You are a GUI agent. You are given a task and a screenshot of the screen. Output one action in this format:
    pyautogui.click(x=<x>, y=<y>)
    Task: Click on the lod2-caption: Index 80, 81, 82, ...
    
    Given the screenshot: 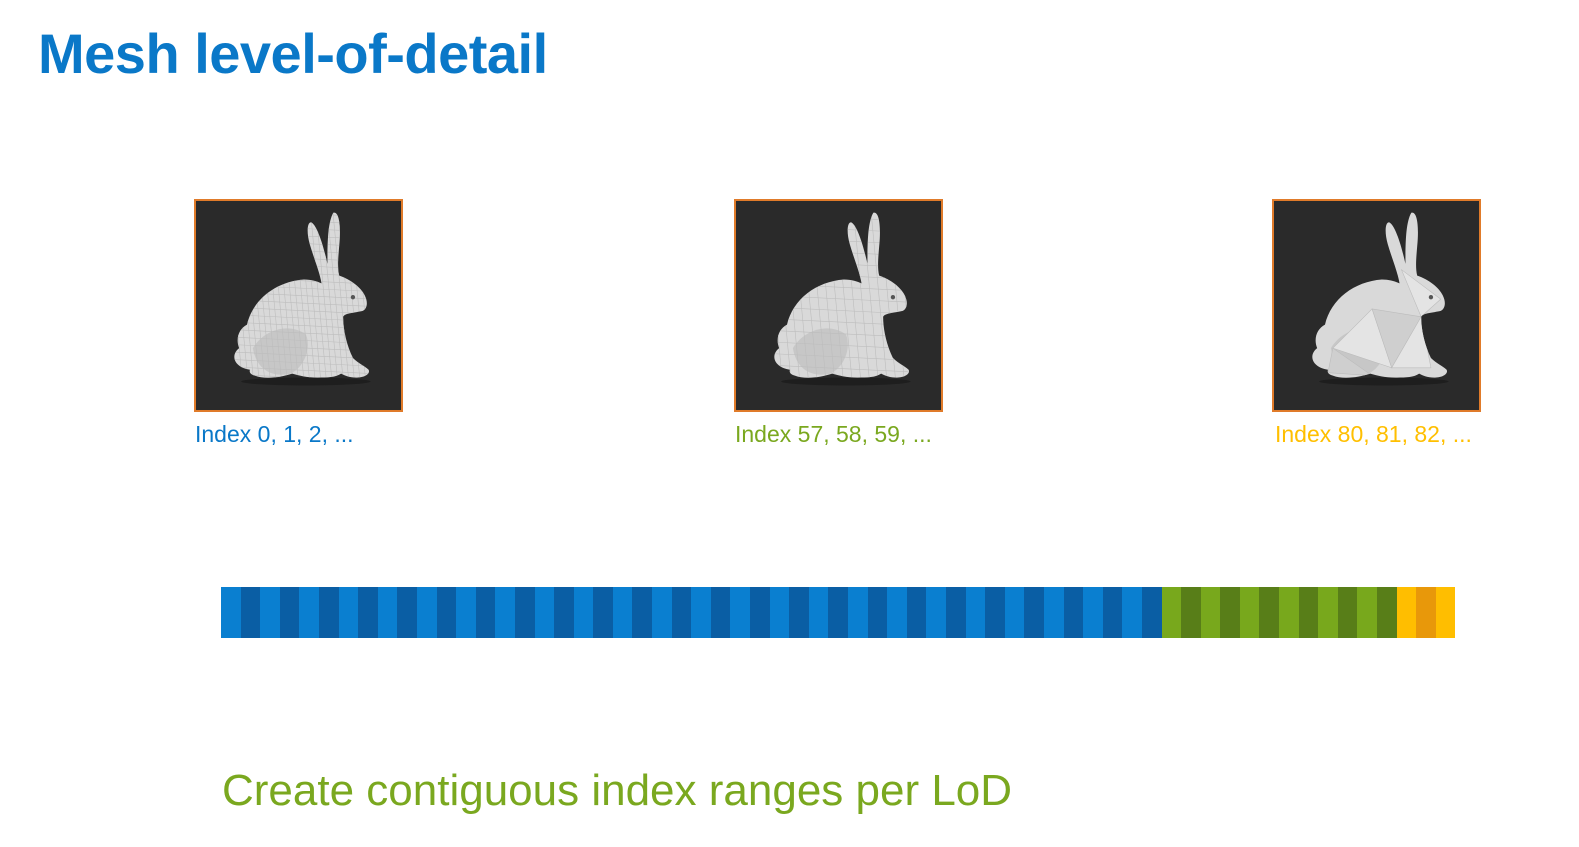 What is the action you would take?
    pyautogui.click(x=1373, y=434)
    